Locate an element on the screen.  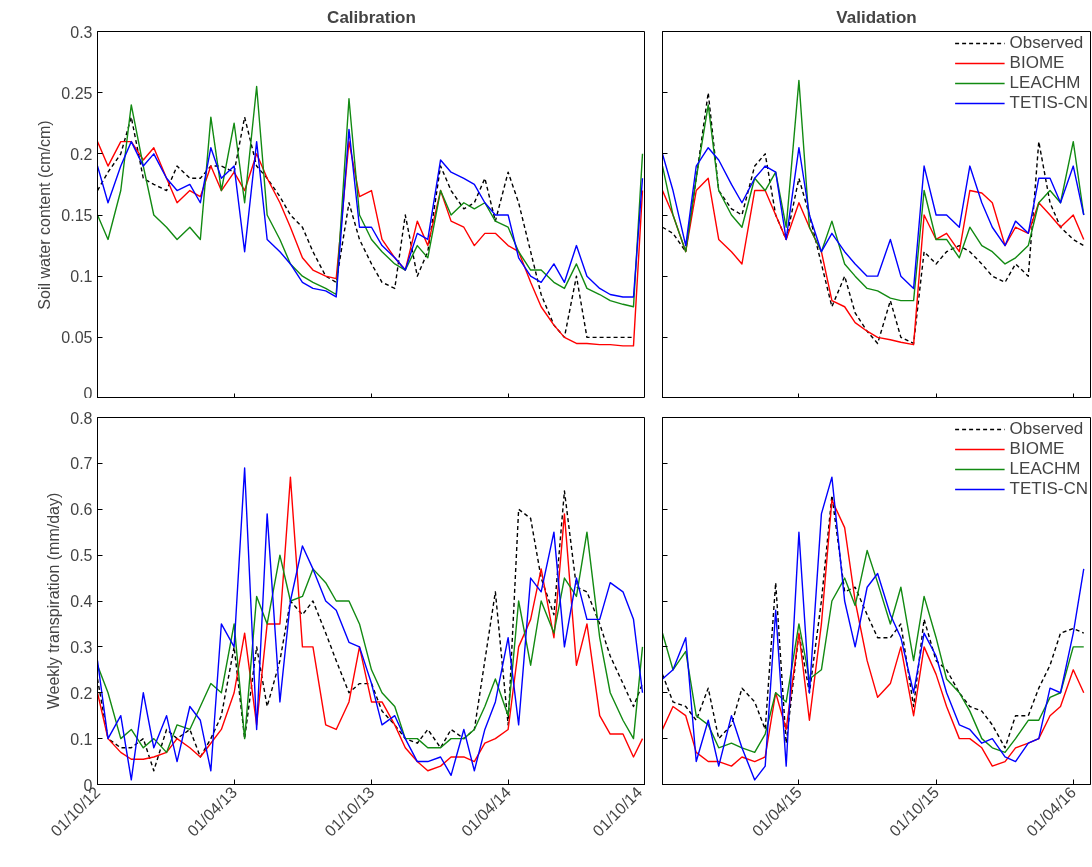
y-axis-title: Weekly transpiration (mm/day) is located at coordinates (54, 601).